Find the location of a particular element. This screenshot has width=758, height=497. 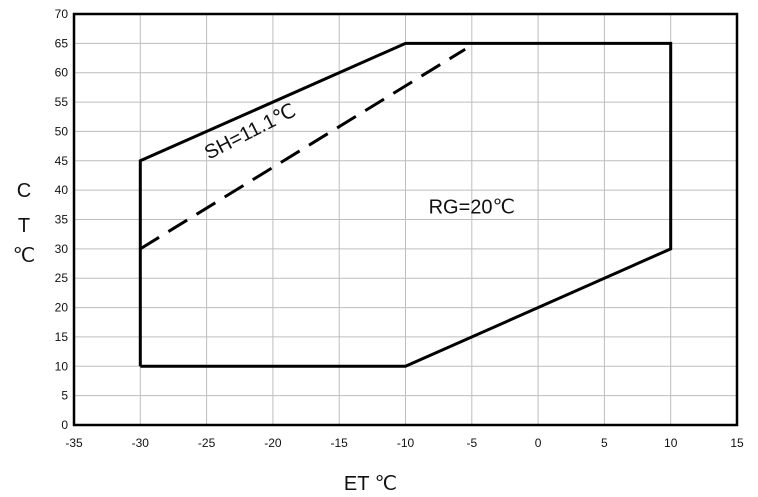

x-tick-label-10: 15 is located at coordinates (737, 443).